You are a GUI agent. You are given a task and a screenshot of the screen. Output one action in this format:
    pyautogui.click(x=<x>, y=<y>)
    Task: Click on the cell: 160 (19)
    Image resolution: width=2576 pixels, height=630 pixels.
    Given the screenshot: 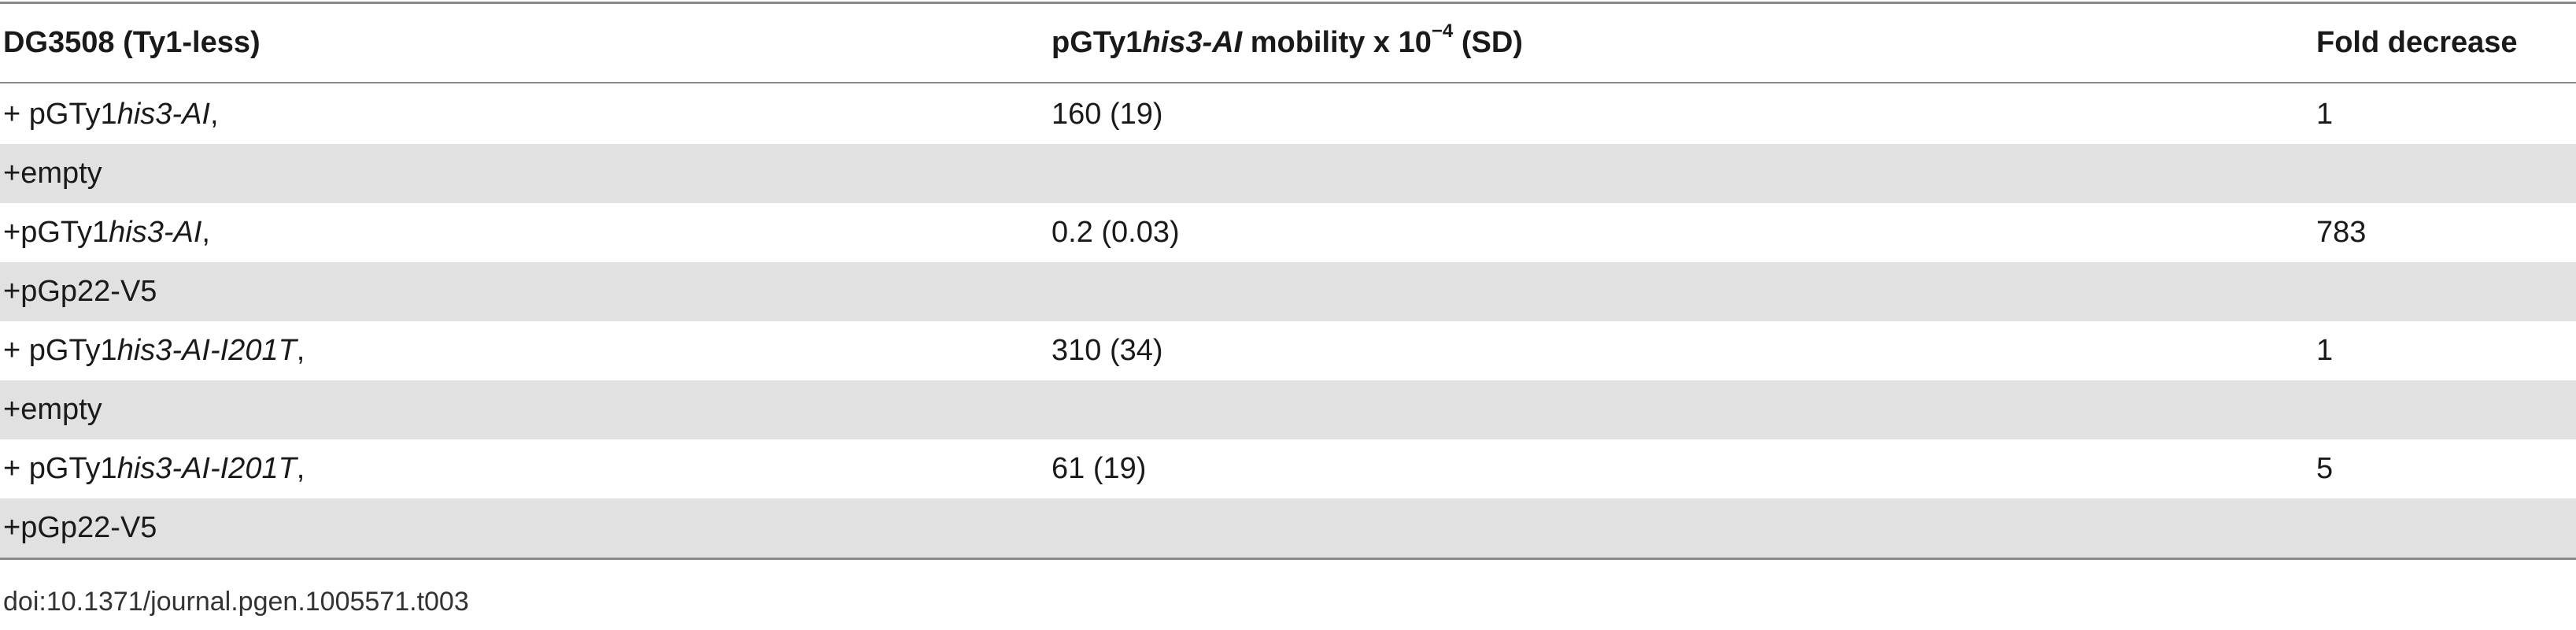 What is the action you would take?
    pyautogui.click(x=1107, y=114)
    